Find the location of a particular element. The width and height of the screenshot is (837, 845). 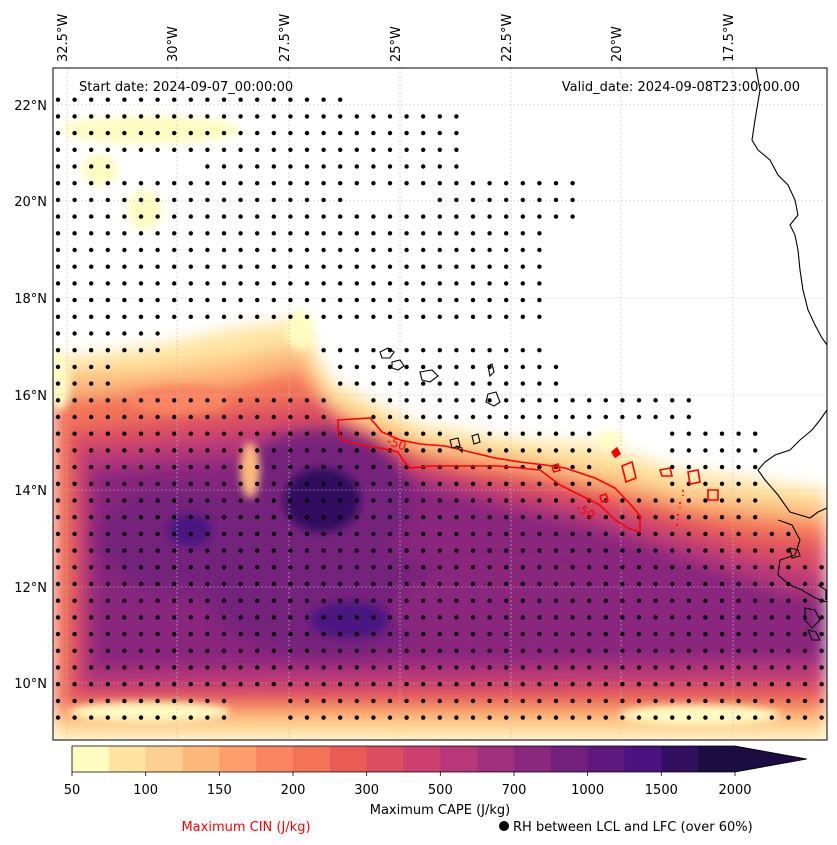

lon-label: 20°W is located at coordinates (617, 44).